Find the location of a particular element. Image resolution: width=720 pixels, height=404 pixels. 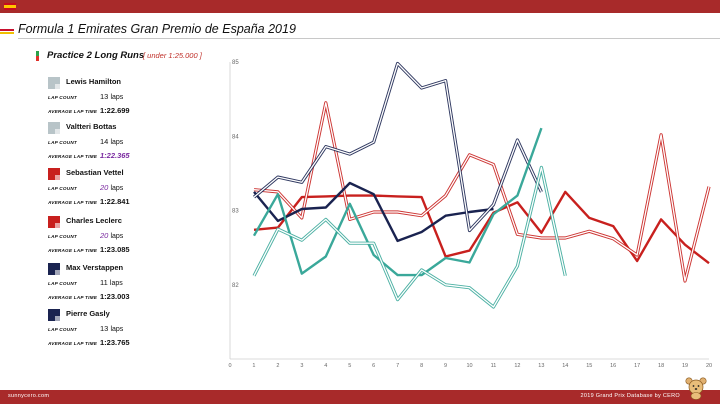

spain-flag-icon is located at coordinates (10, 6).